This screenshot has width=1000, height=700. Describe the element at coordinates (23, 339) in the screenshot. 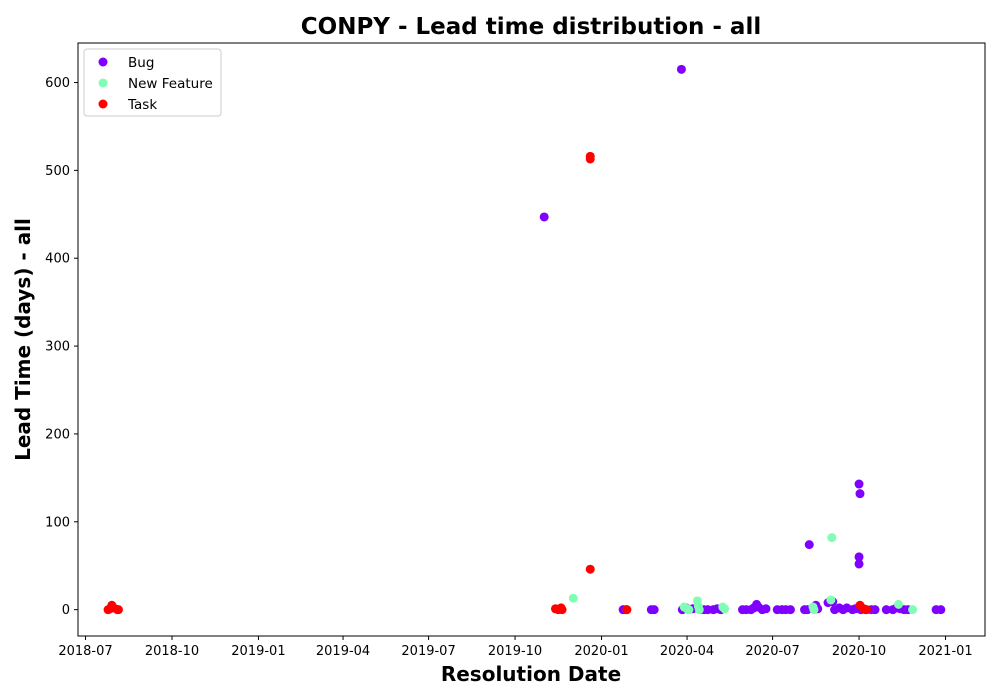

I see `y-axis-title: Lead Time (days) - all` at that location.